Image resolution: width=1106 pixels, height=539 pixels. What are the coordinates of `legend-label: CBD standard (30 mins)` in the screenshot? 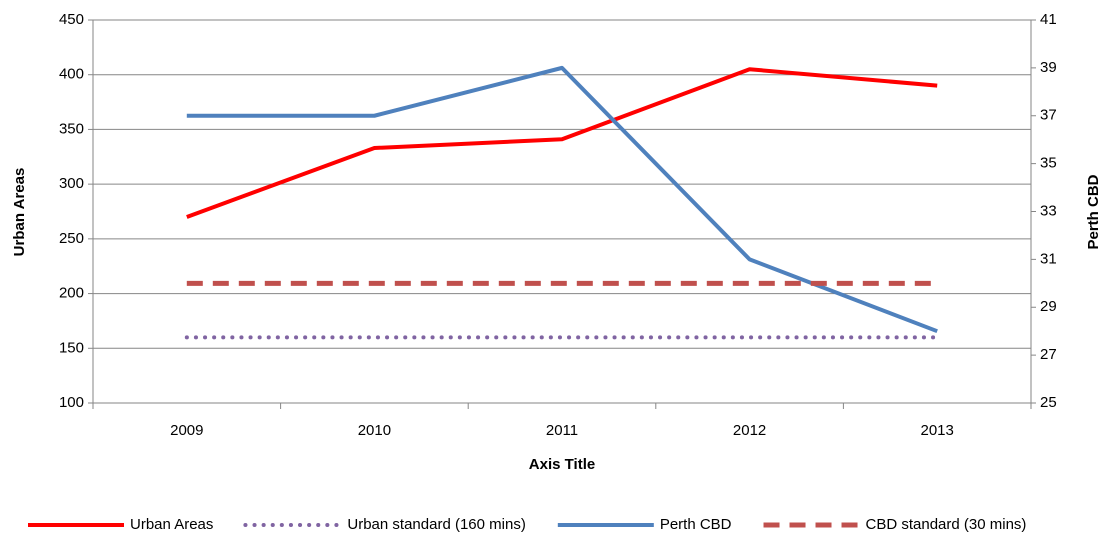 It's located at (946, 524).